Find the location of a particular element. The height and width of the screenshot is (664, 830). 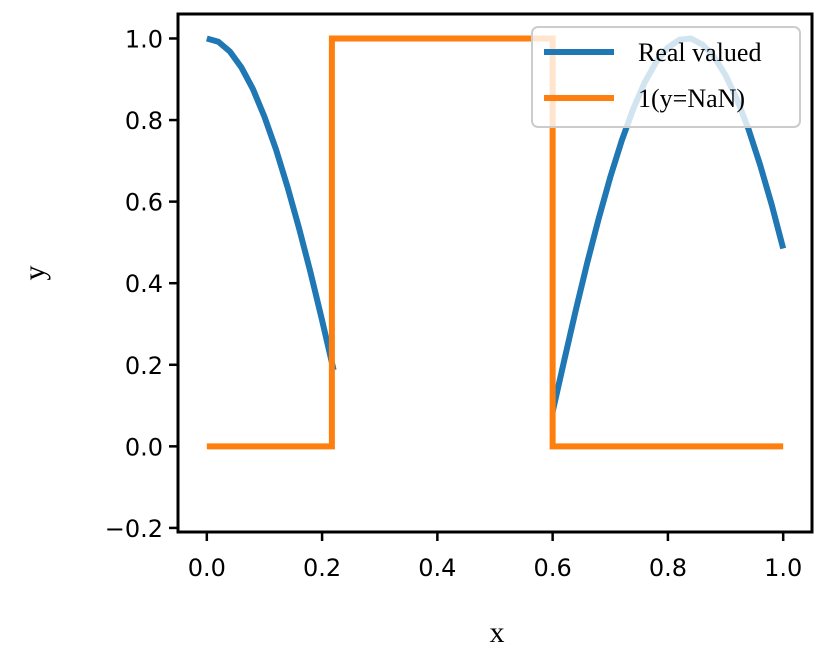

legend: Real valued 1(y=NaN) is located at coordinates (666, 77).